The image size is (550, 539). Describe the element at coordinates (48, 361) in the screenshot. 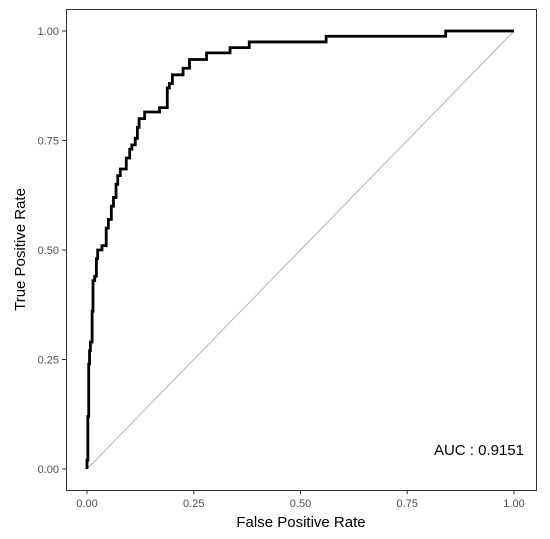

I see `y-tick-label: 0.25` at that location.